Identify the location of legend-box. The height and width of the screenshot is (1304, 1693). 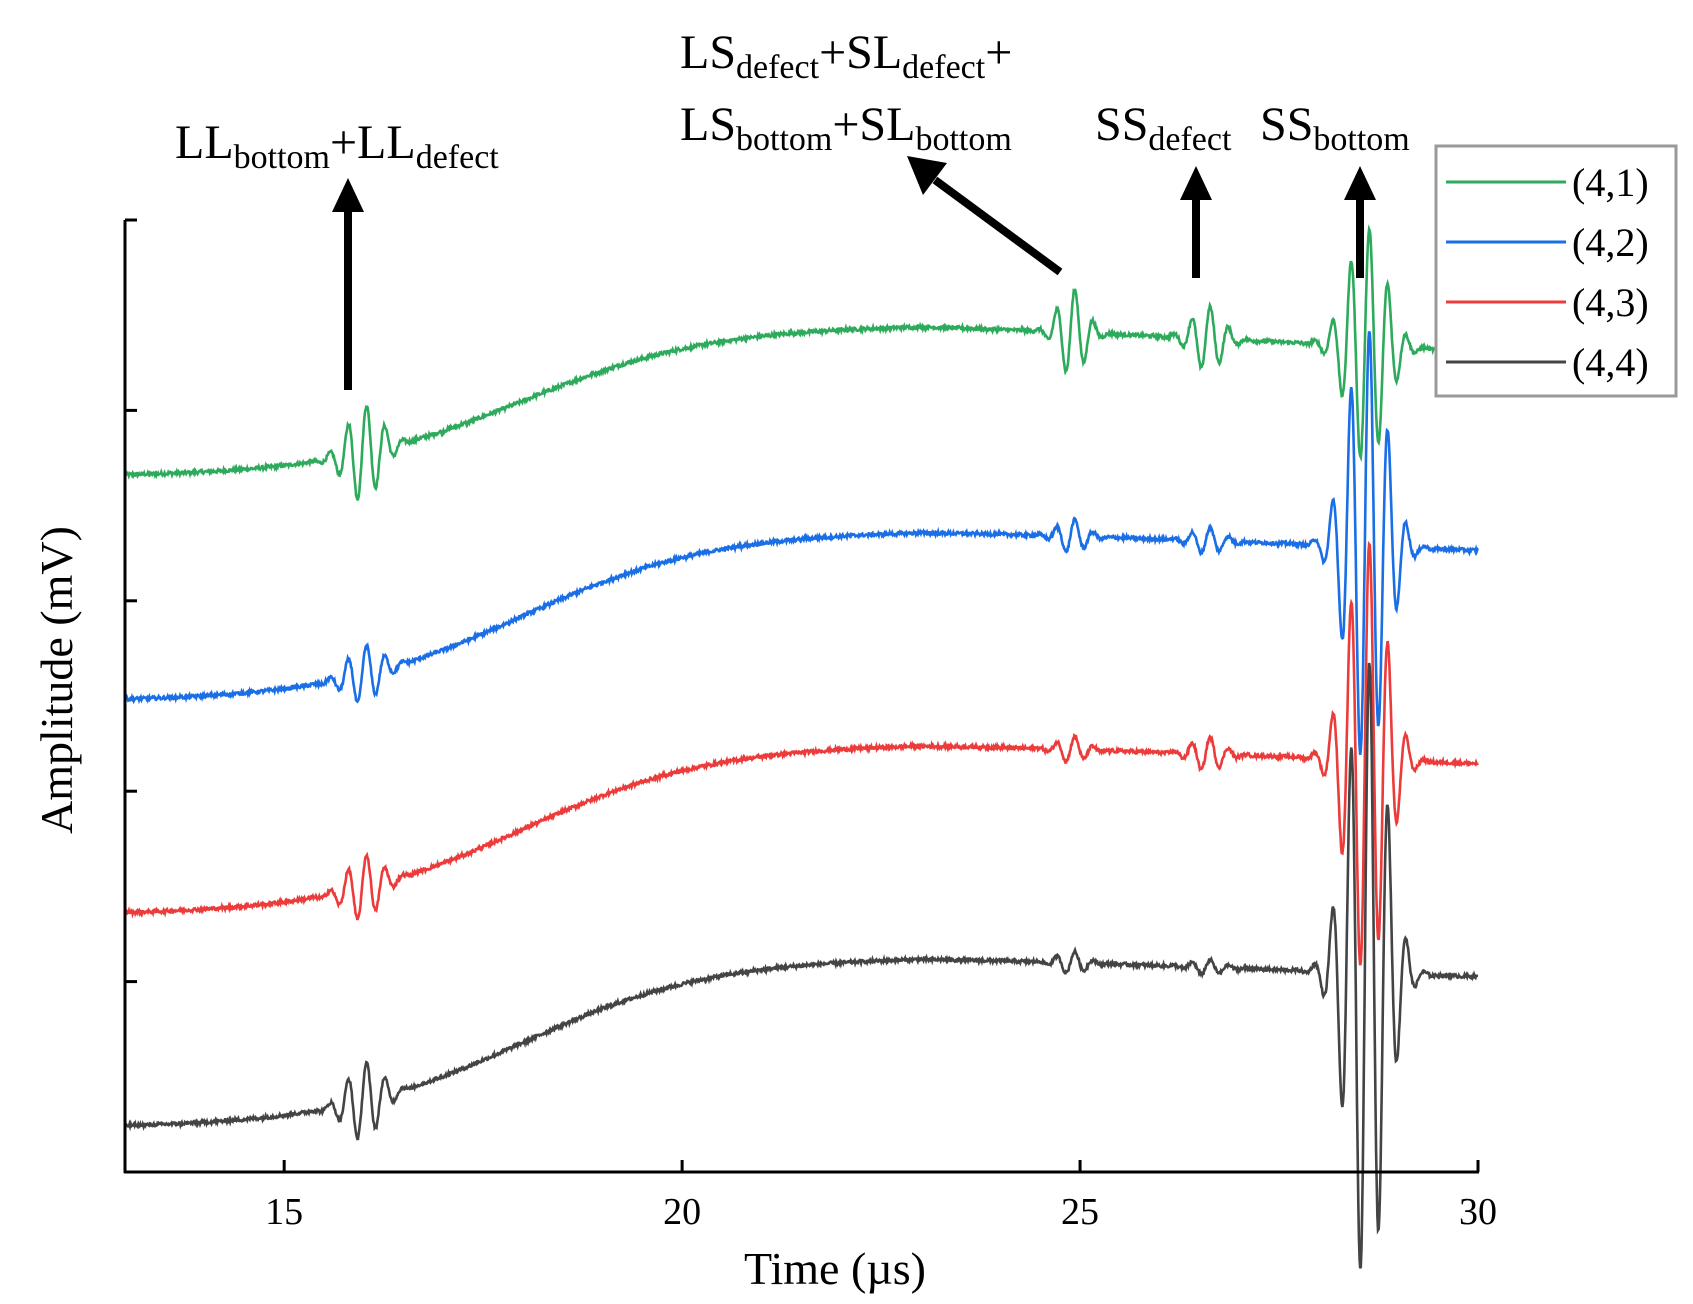
(1556, 271).